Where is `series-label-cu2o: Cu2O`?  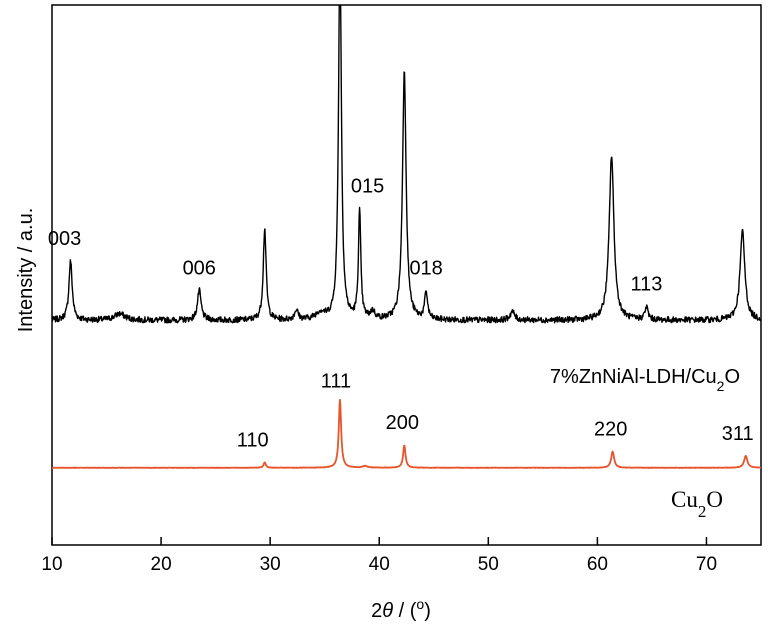 series-label-cu2o: Cu2O is located at coordinates (697, 504).